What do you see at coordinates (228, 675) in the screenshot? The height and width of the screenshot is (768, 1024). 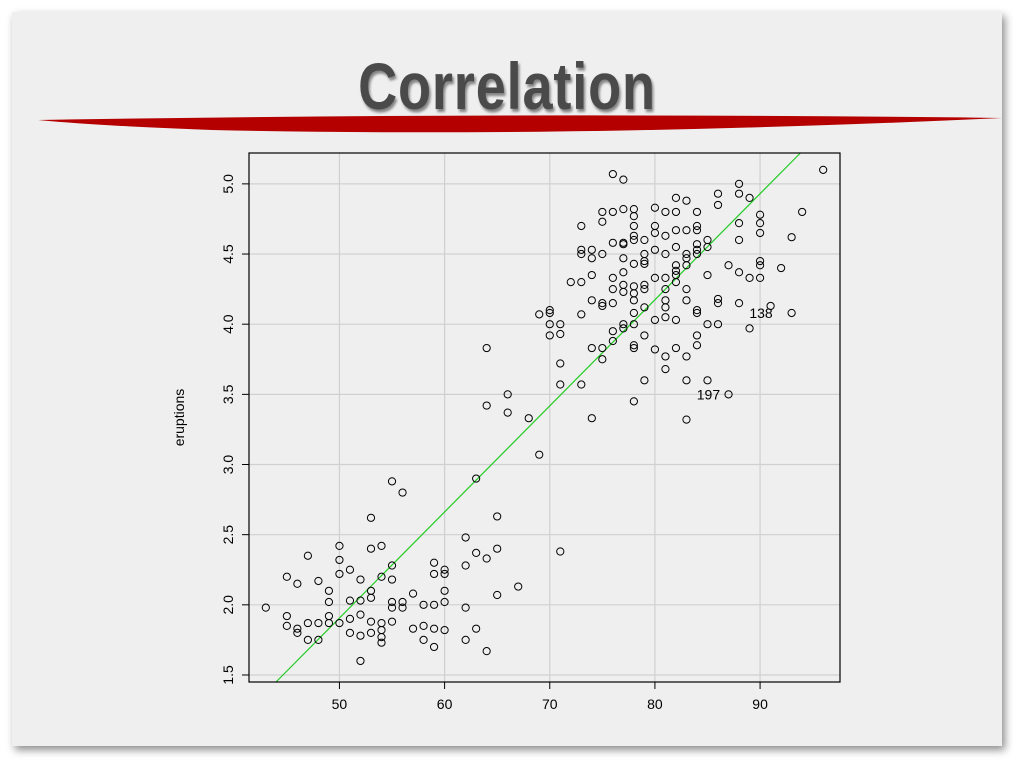 I see `y-tick-label: 1.5` at bounding box center [228, 675].